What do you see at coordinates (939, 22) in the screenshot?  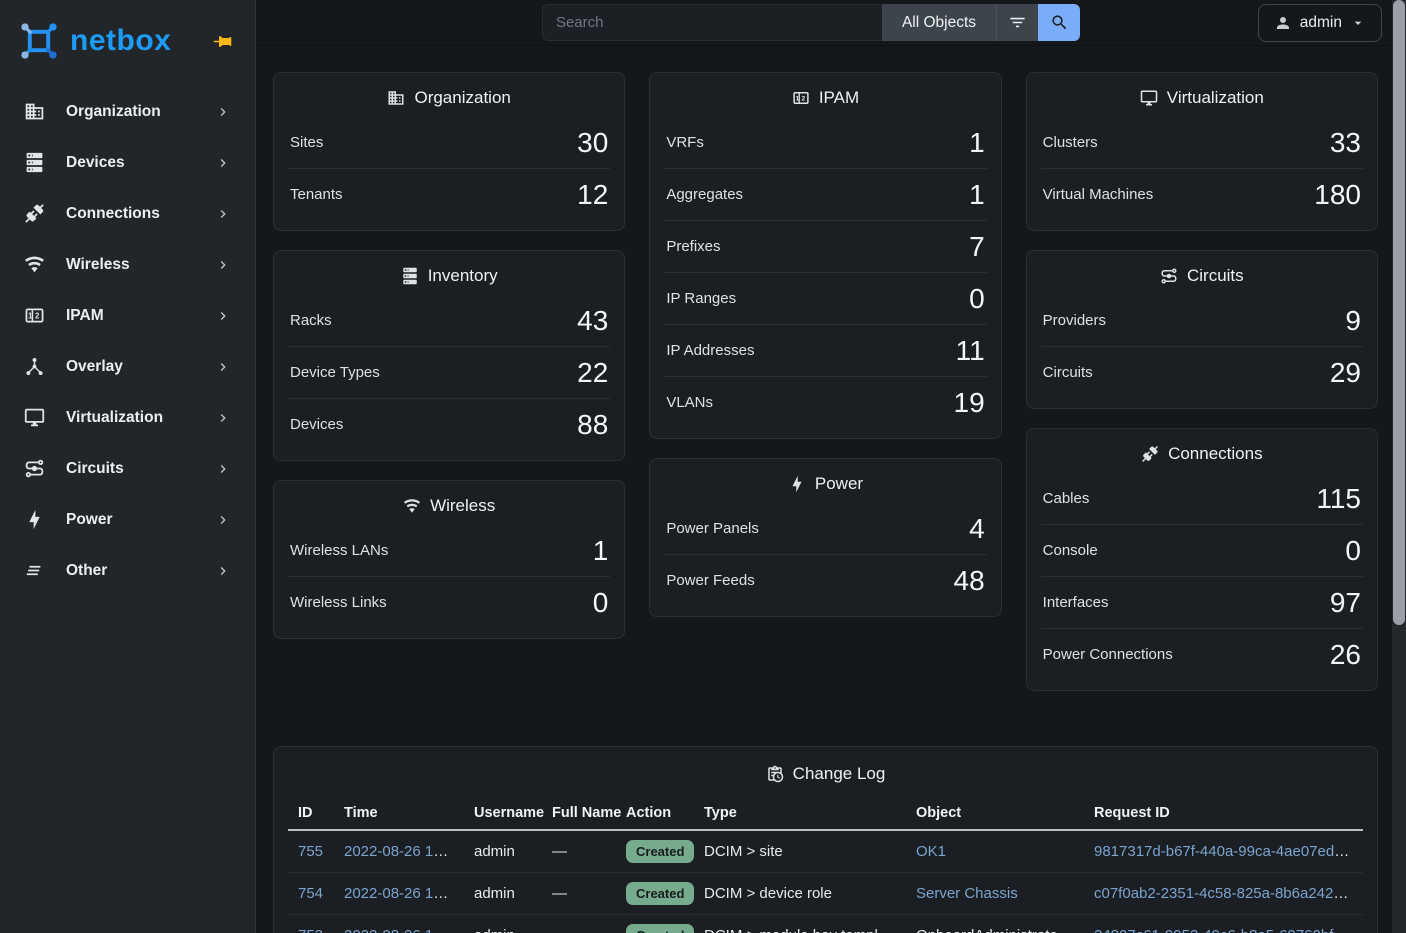 I see `search-scope-button: All Objects` at bounding box center [939, 22].